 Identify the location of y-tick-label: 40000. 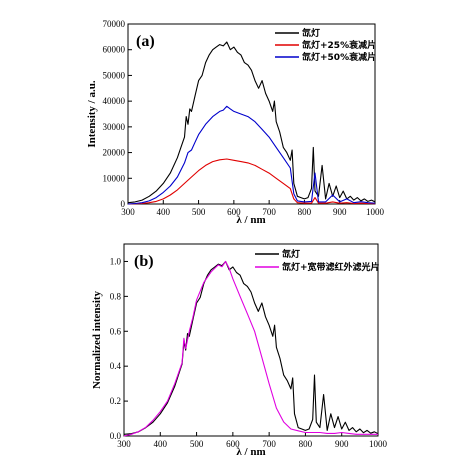
(114, 101).